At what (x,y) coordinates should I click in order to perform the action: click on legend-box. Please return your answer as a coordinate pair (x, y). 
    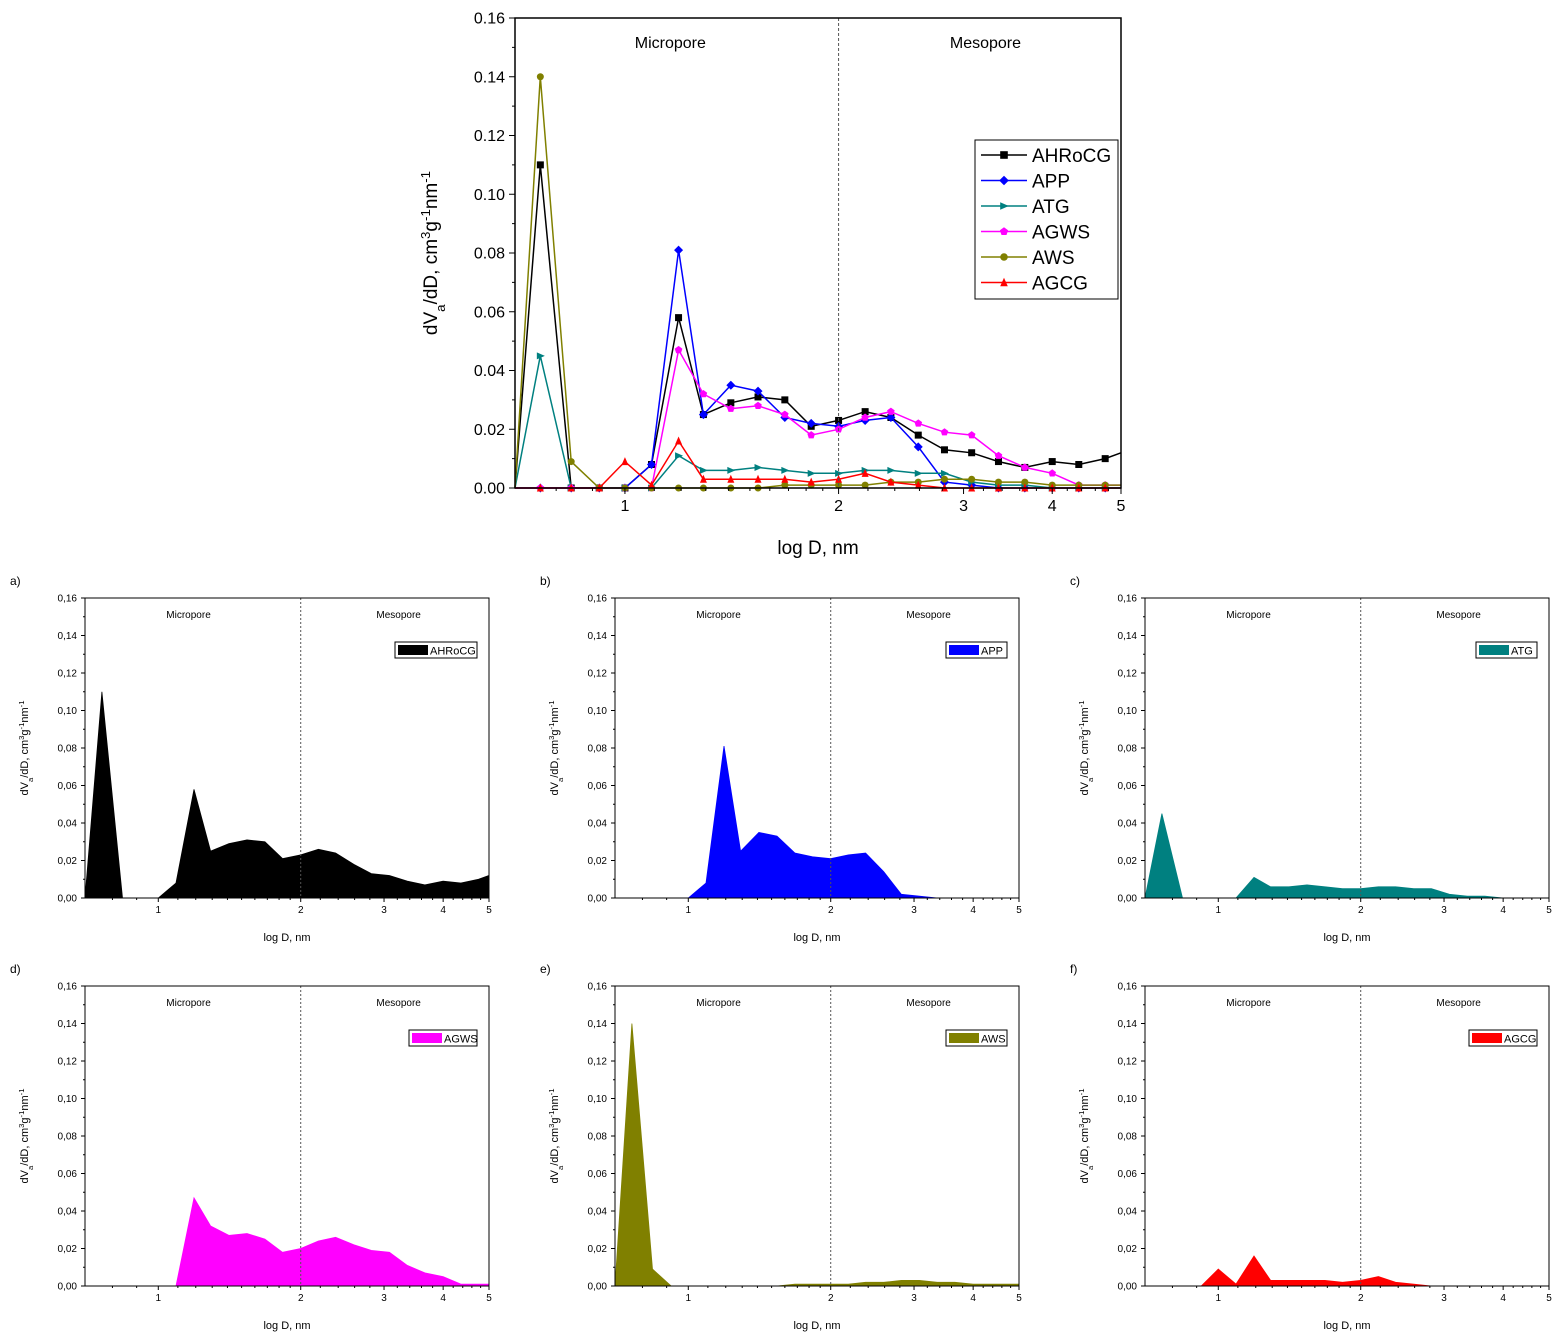
    Looking at the image, I should click on (1046, 219).